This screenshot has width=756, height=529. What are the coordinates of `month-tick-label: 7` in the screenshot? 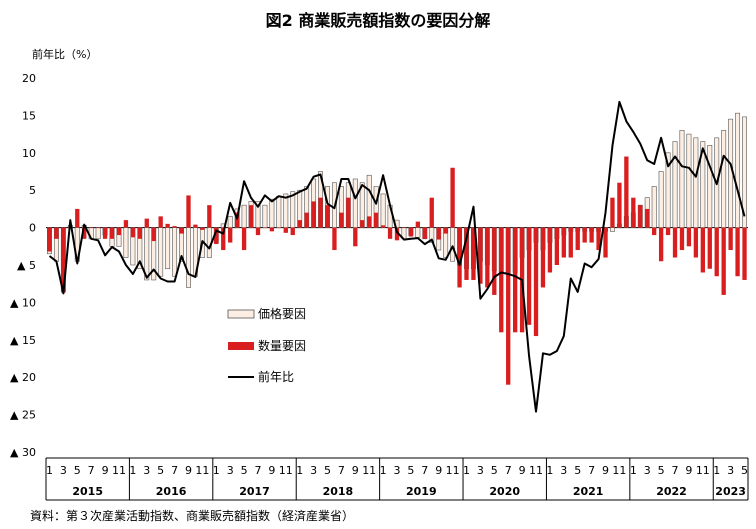 It's located at (675, 470).